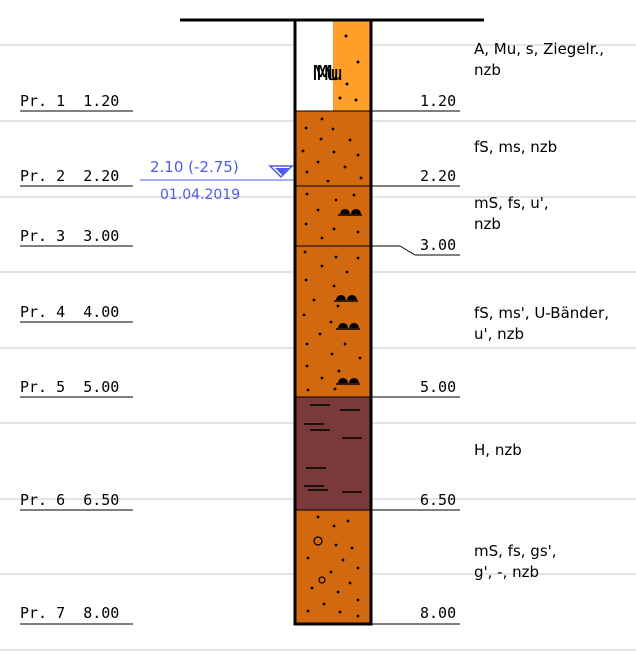  What do you see at coordinates (333, 448) in the screenshot?
I see `peat-marks` at bounding box center [333, 448].